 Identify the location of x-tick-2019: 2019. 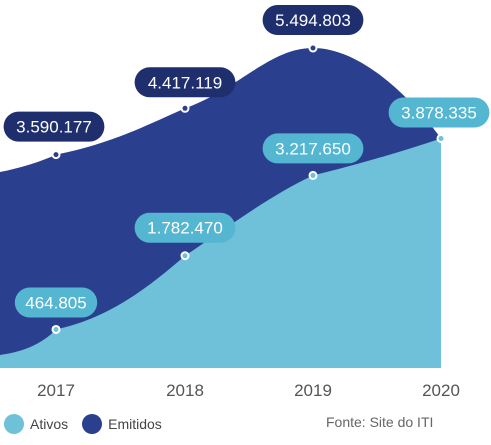
(313, 390).